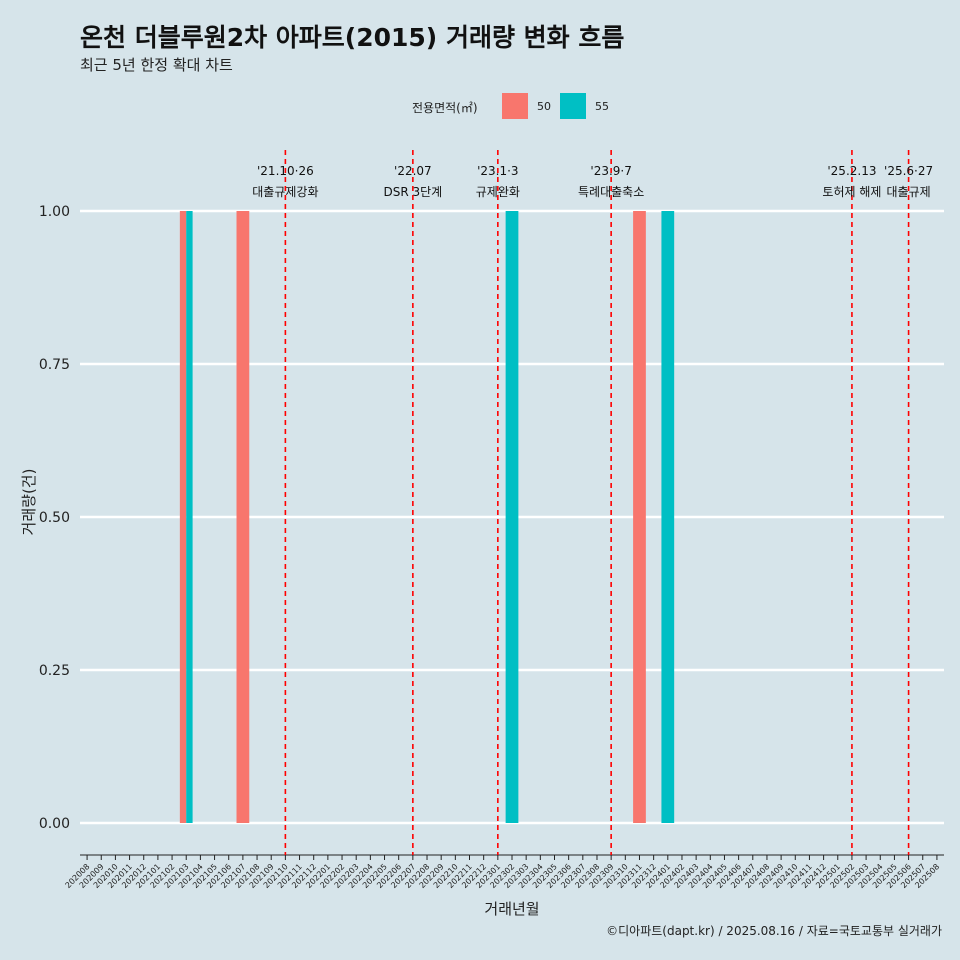 This screenshot has height=960, width=960. What do you see at coordinates (54, 671) in the screenshot?
I see `y-tick-label: 0.25` at bounding box center [54, 671].